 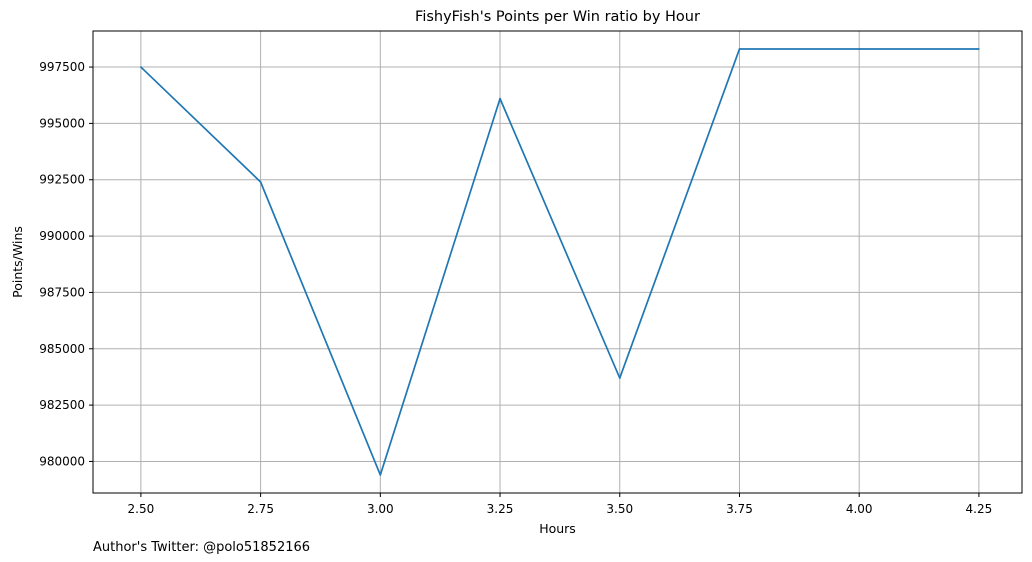 What do you see at coordinates (859, 509) in the screenshot?
I see `x-tick-label: 4.00` at bounding box center [859, 509].